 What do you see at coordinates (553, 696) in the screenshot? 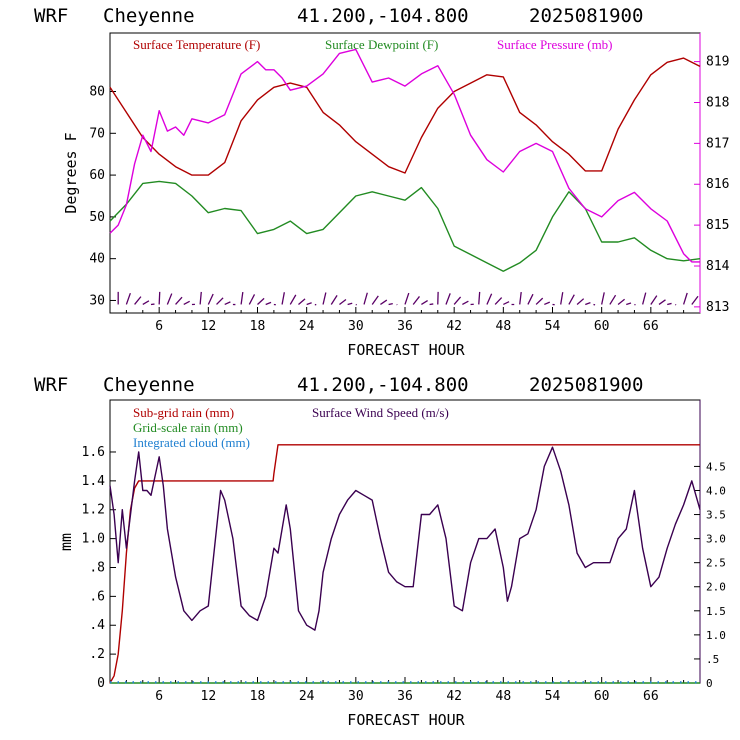
I see `x-tick-label: 54` at bounding box center [553, 696].